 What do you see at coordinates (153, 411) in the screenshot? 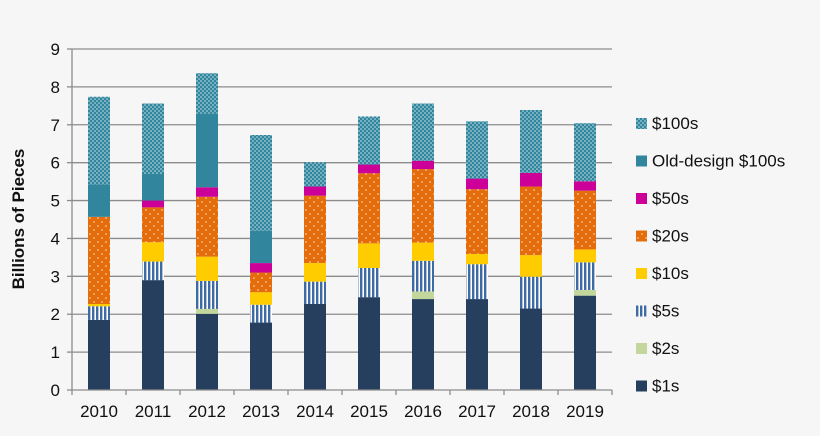
I see `x-tick-label: 2011` at bounding box center [153, 411].